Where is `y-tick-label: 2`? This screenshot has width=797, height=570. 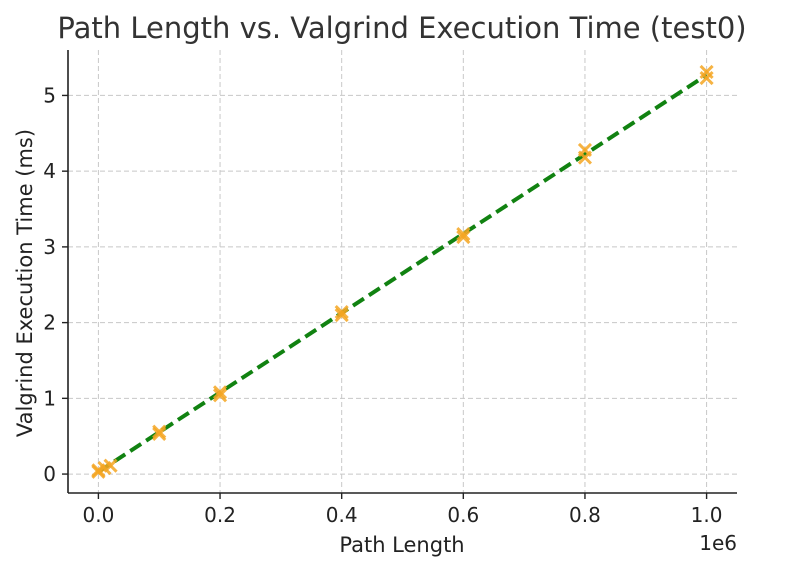 y-tick-label: 2 is located at coordinates (49, 323).